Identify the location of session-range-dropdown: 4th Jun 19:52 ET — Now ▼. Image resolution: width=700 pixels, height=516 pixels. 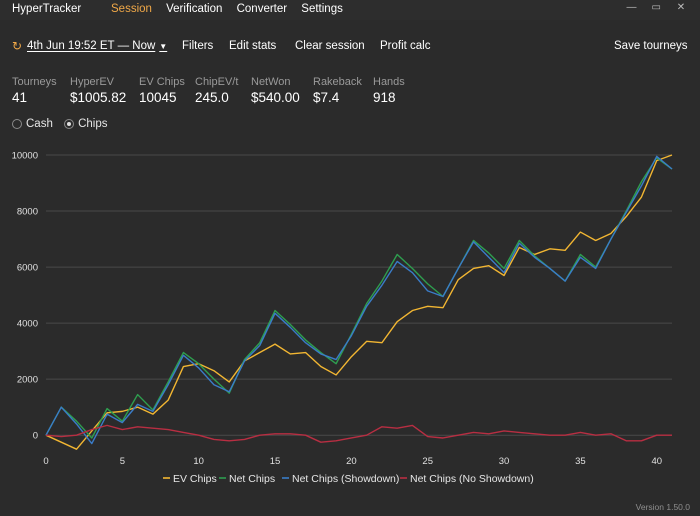
(97, 46).